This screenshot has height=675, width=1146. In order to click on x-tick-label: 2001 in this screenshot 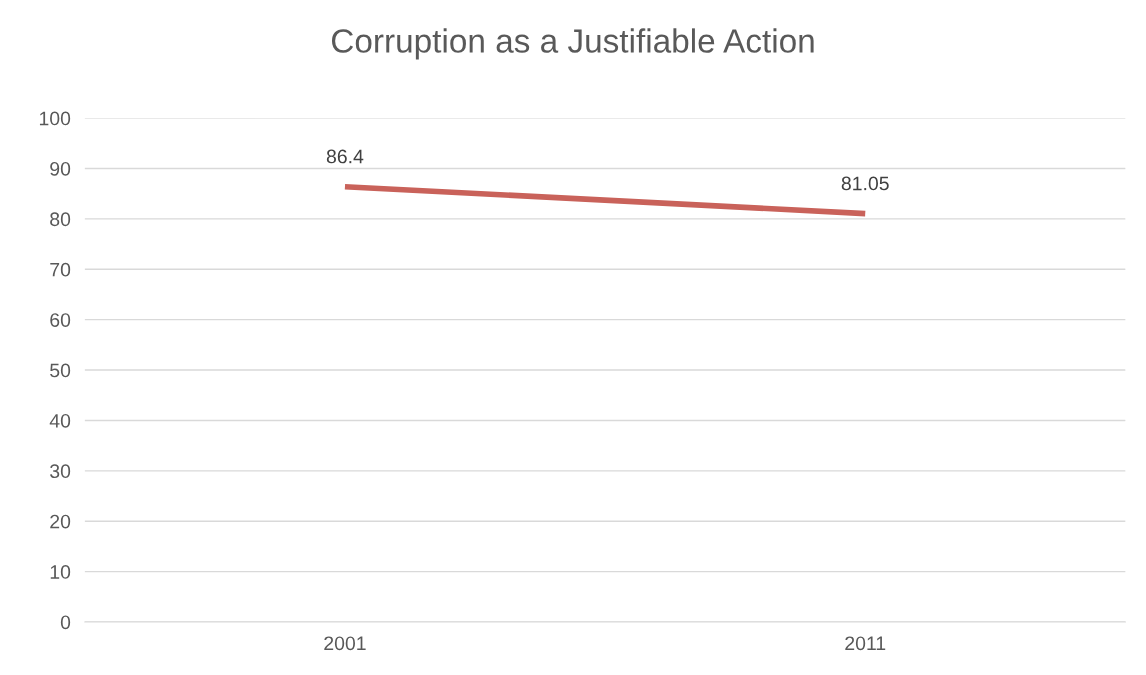, I will do `click(345, 643)`.